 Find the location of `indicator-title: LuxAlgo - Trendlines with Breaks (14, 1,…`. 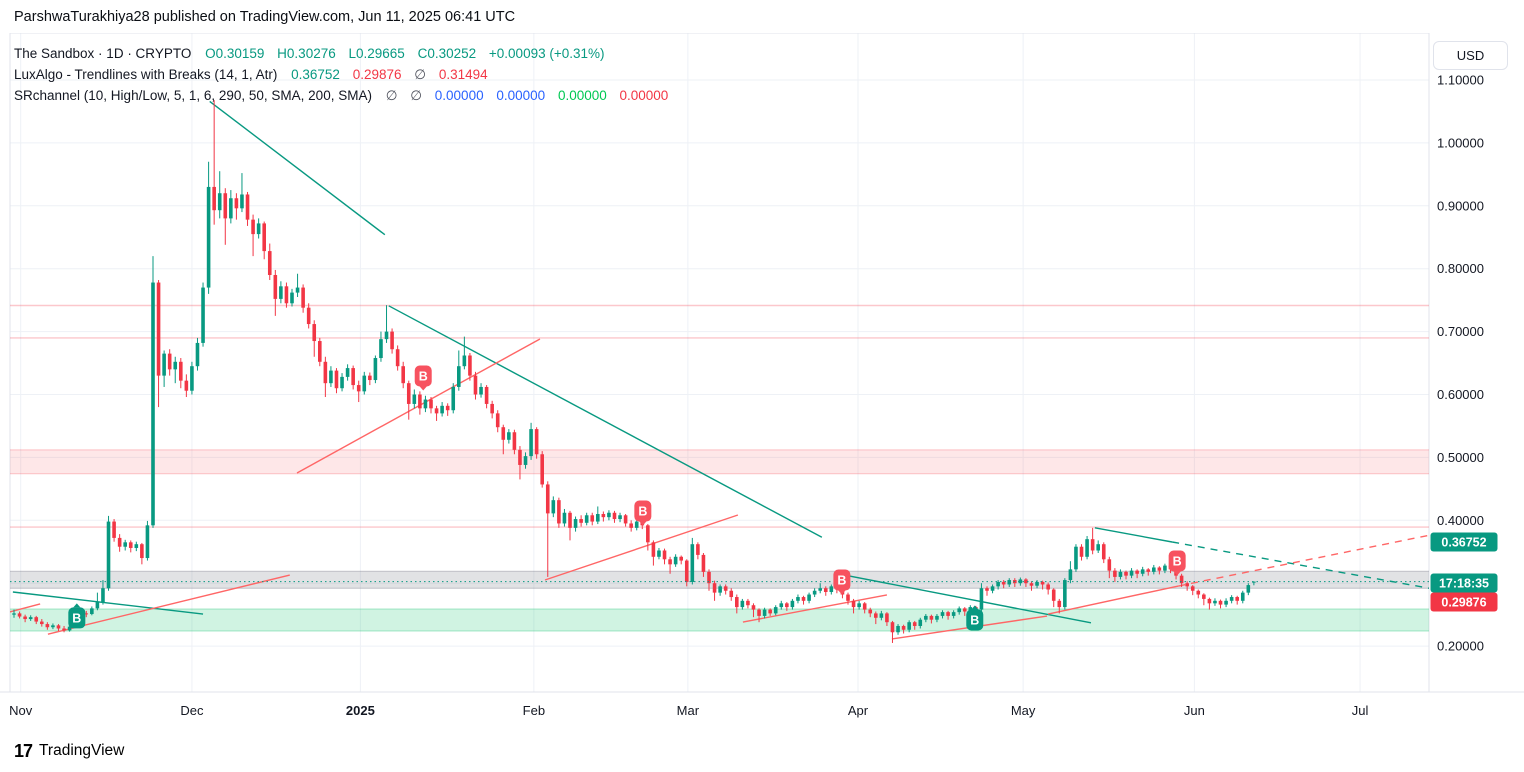

indicator-title: LuxAlgo - Trendlines with Breaks (14, 1,… is located at coordinates (146, 74).